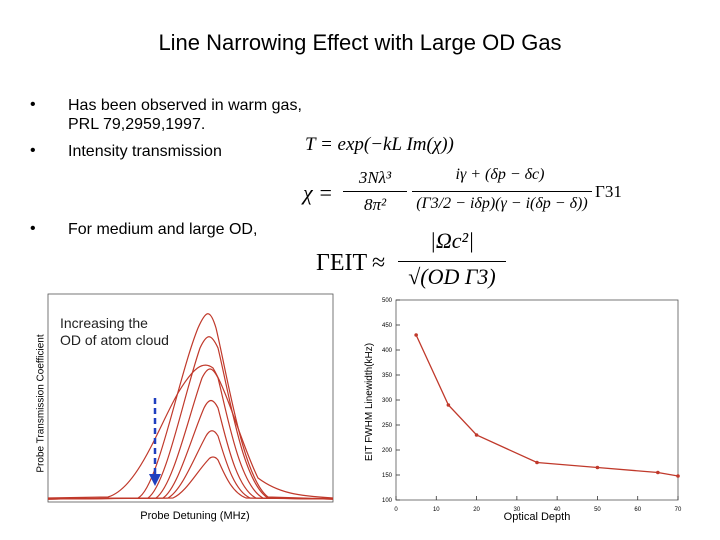 The height and width of the screenshot is (540, 720). What do you see at coordinates (375, 204) in the screenshot?
I see `chi-den1: 8π²` at bounding box center [375, 204].